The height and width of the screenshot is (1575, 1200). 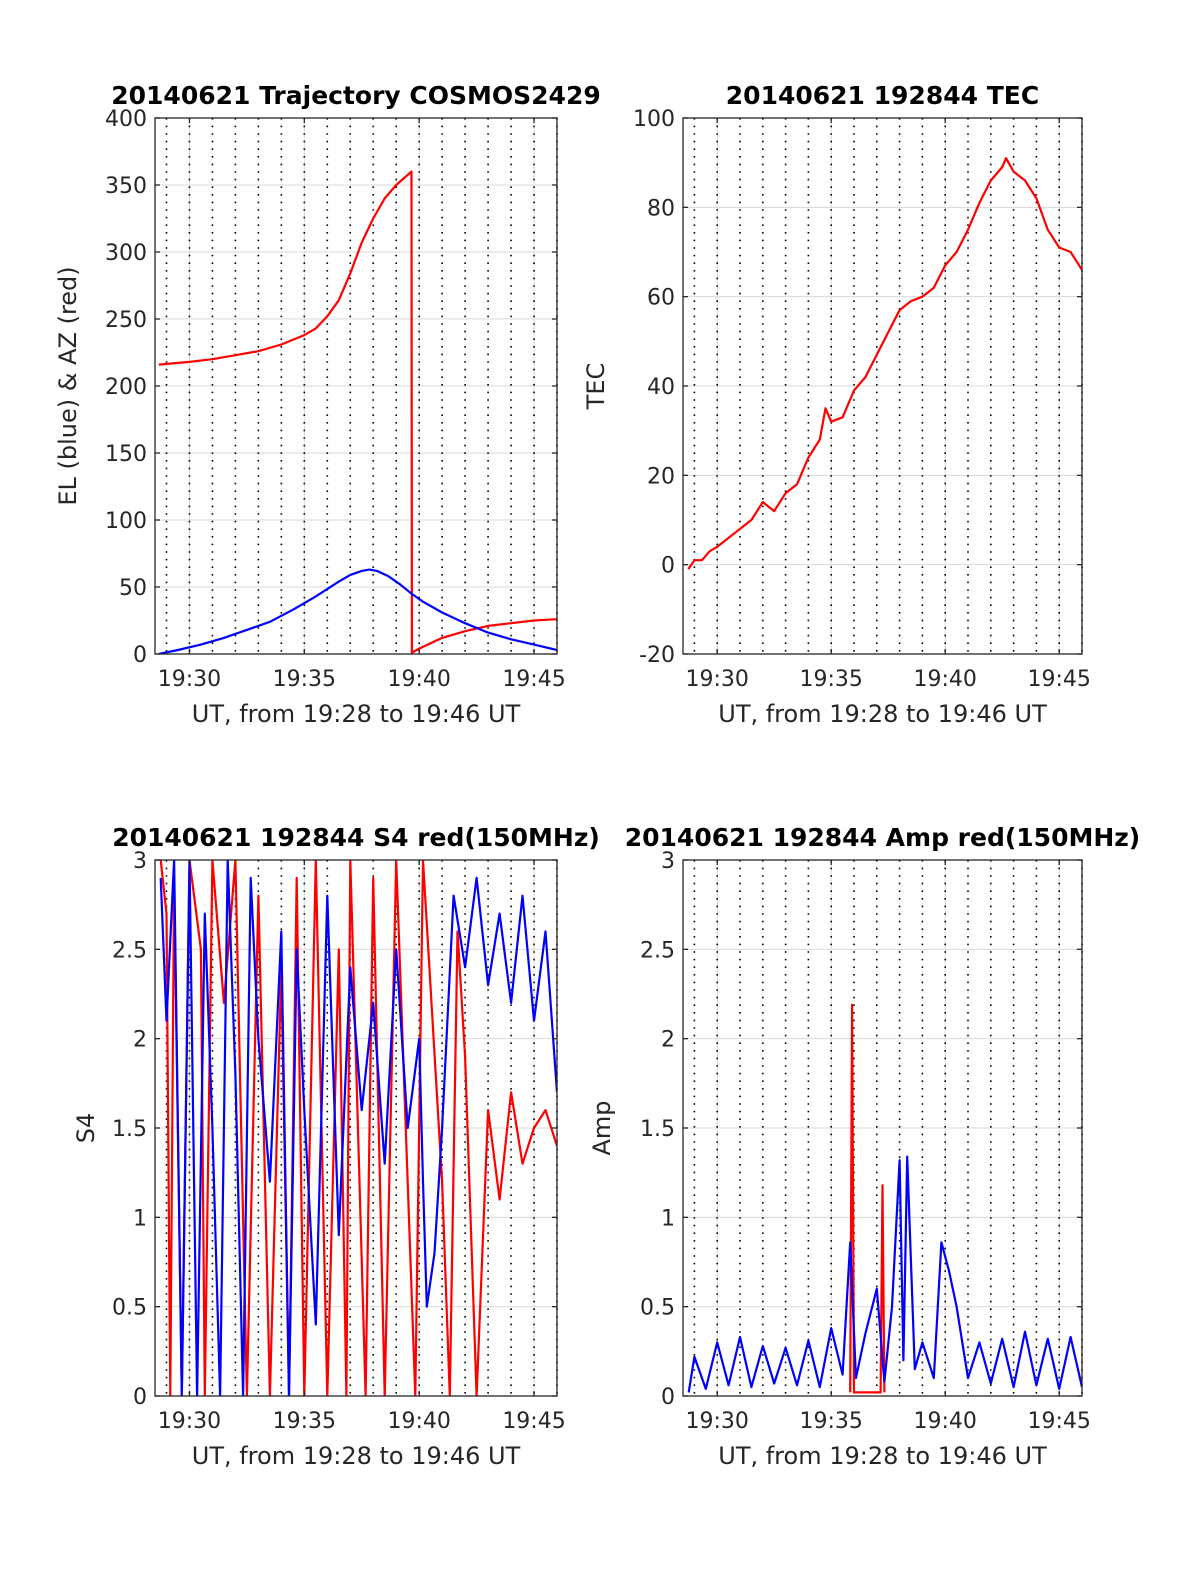 What do you see at coordinates (596, 387) in the screenshot?
I see `y-axis-label: TEC` at bounding box center [596, 387].